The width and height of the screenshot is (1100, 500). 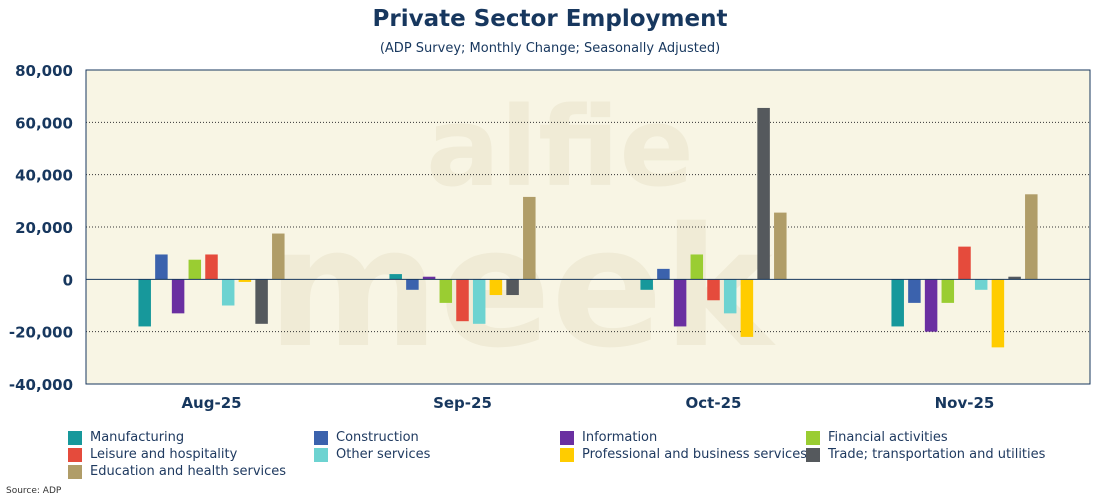 I want to click on y-tick-label: -40,000, so click(x=41, y=385).